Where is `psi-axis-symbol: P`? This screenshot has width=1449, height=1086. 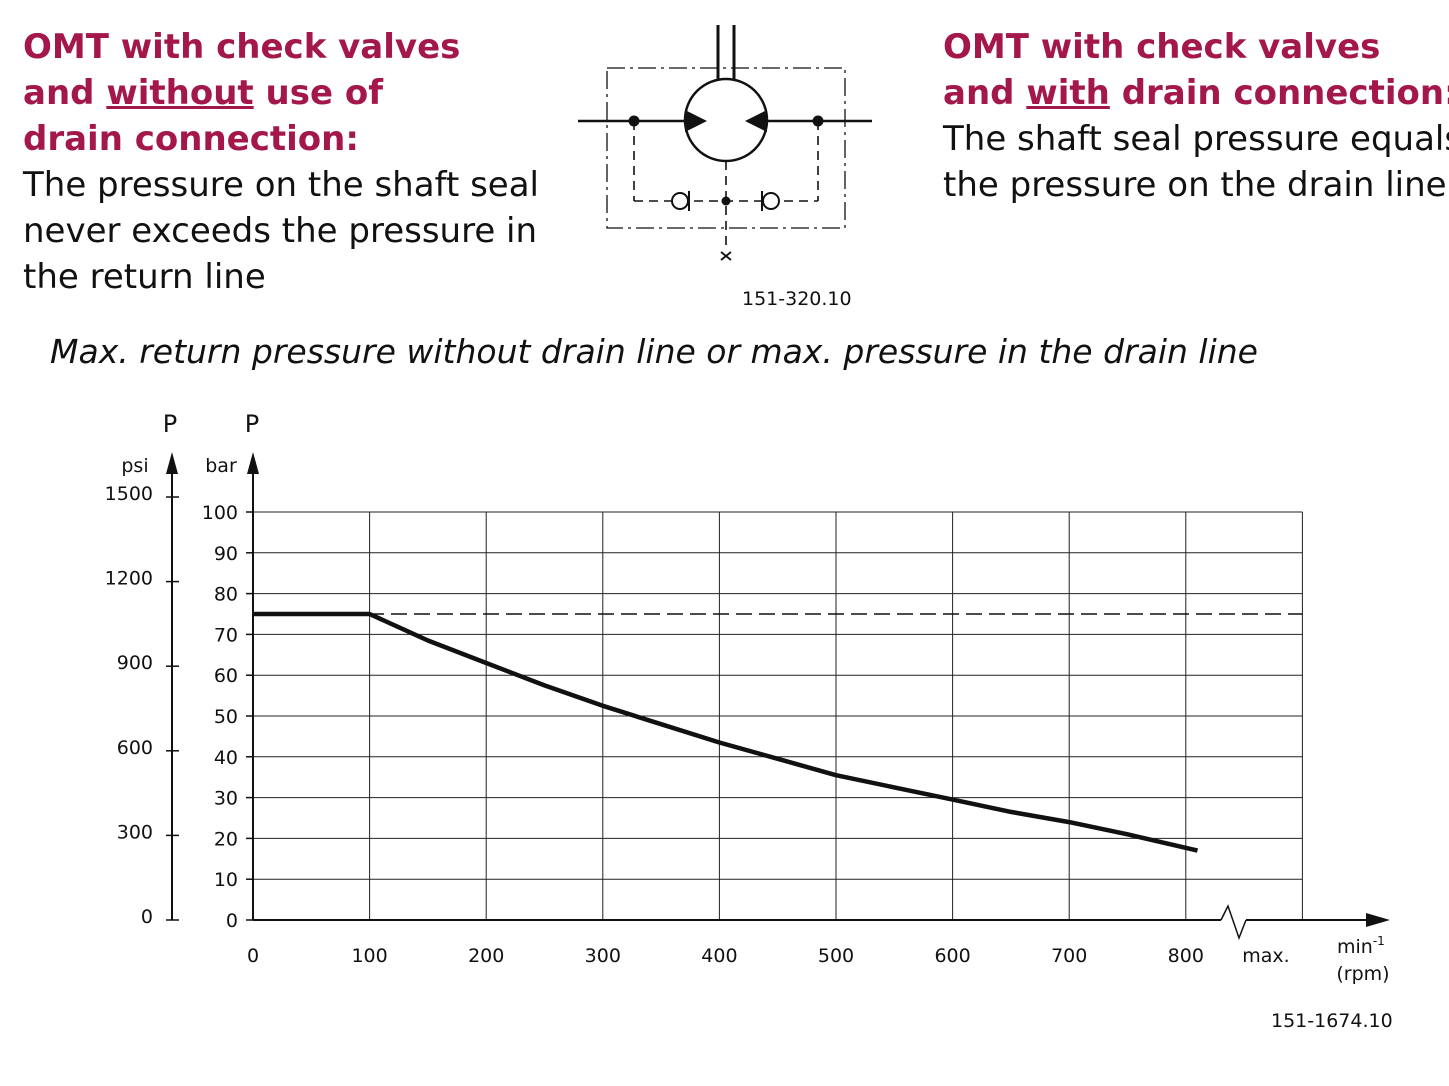 psi-axis-symbol: P is located at coordinates (170, 424).